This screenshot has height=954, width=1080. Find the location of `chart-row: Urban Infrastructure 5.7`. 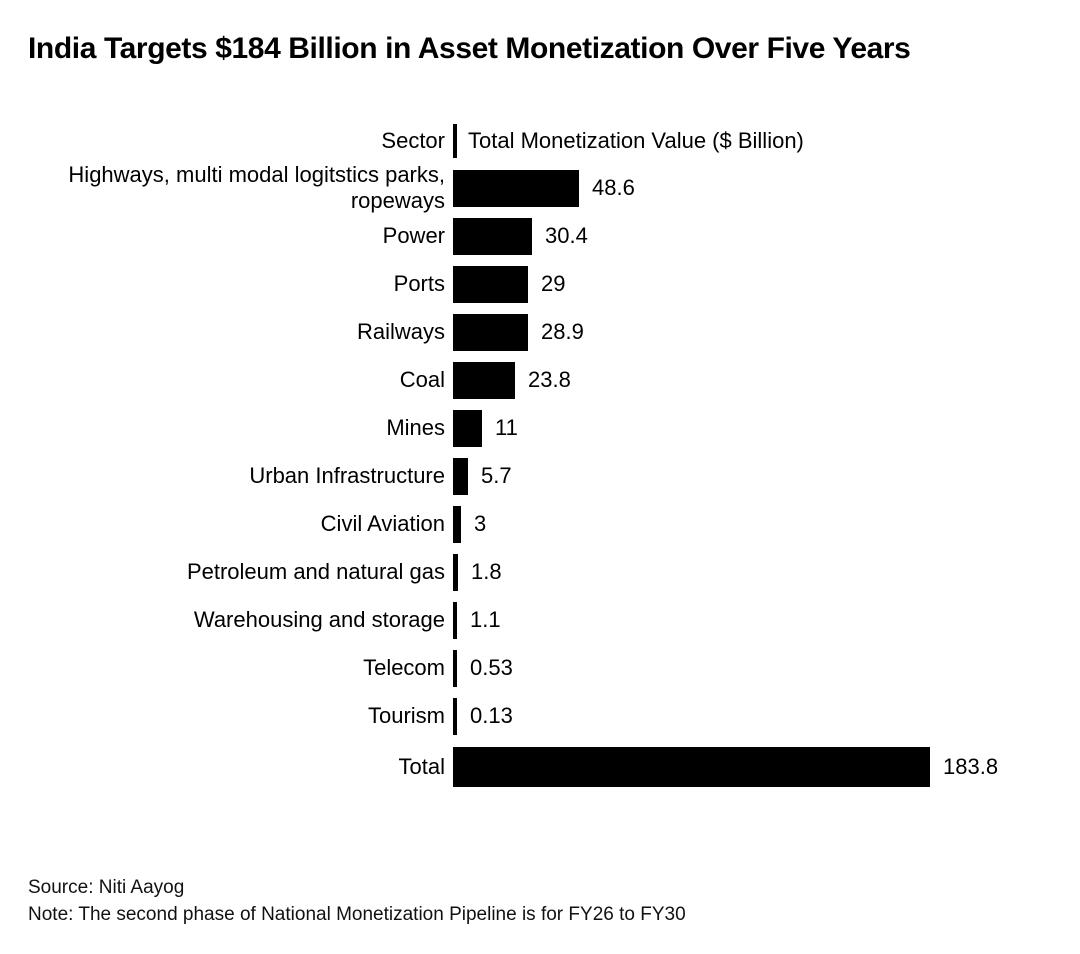

chart-row: Urban Infrastructure 5.7 is located at coordinates (540, 476).